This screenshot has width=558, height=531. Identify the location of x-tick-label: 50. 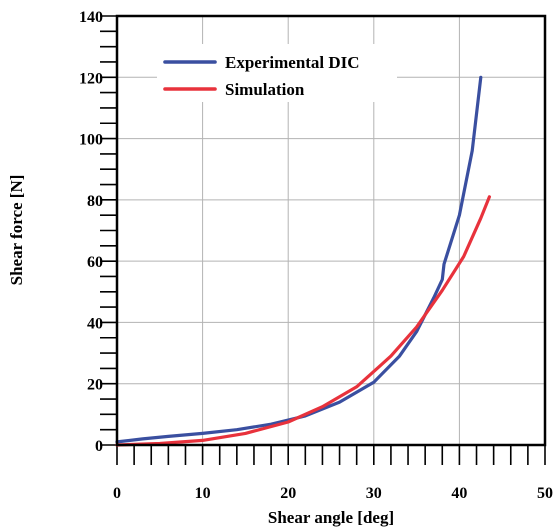
(545, 493).